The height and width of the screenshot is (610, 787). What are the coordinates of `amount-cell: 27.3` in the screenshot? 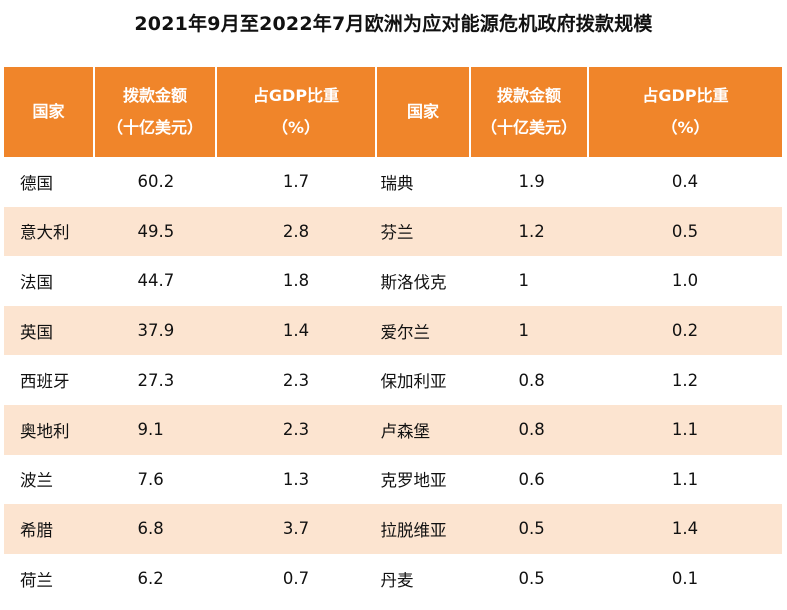 It's located at (156, 380).